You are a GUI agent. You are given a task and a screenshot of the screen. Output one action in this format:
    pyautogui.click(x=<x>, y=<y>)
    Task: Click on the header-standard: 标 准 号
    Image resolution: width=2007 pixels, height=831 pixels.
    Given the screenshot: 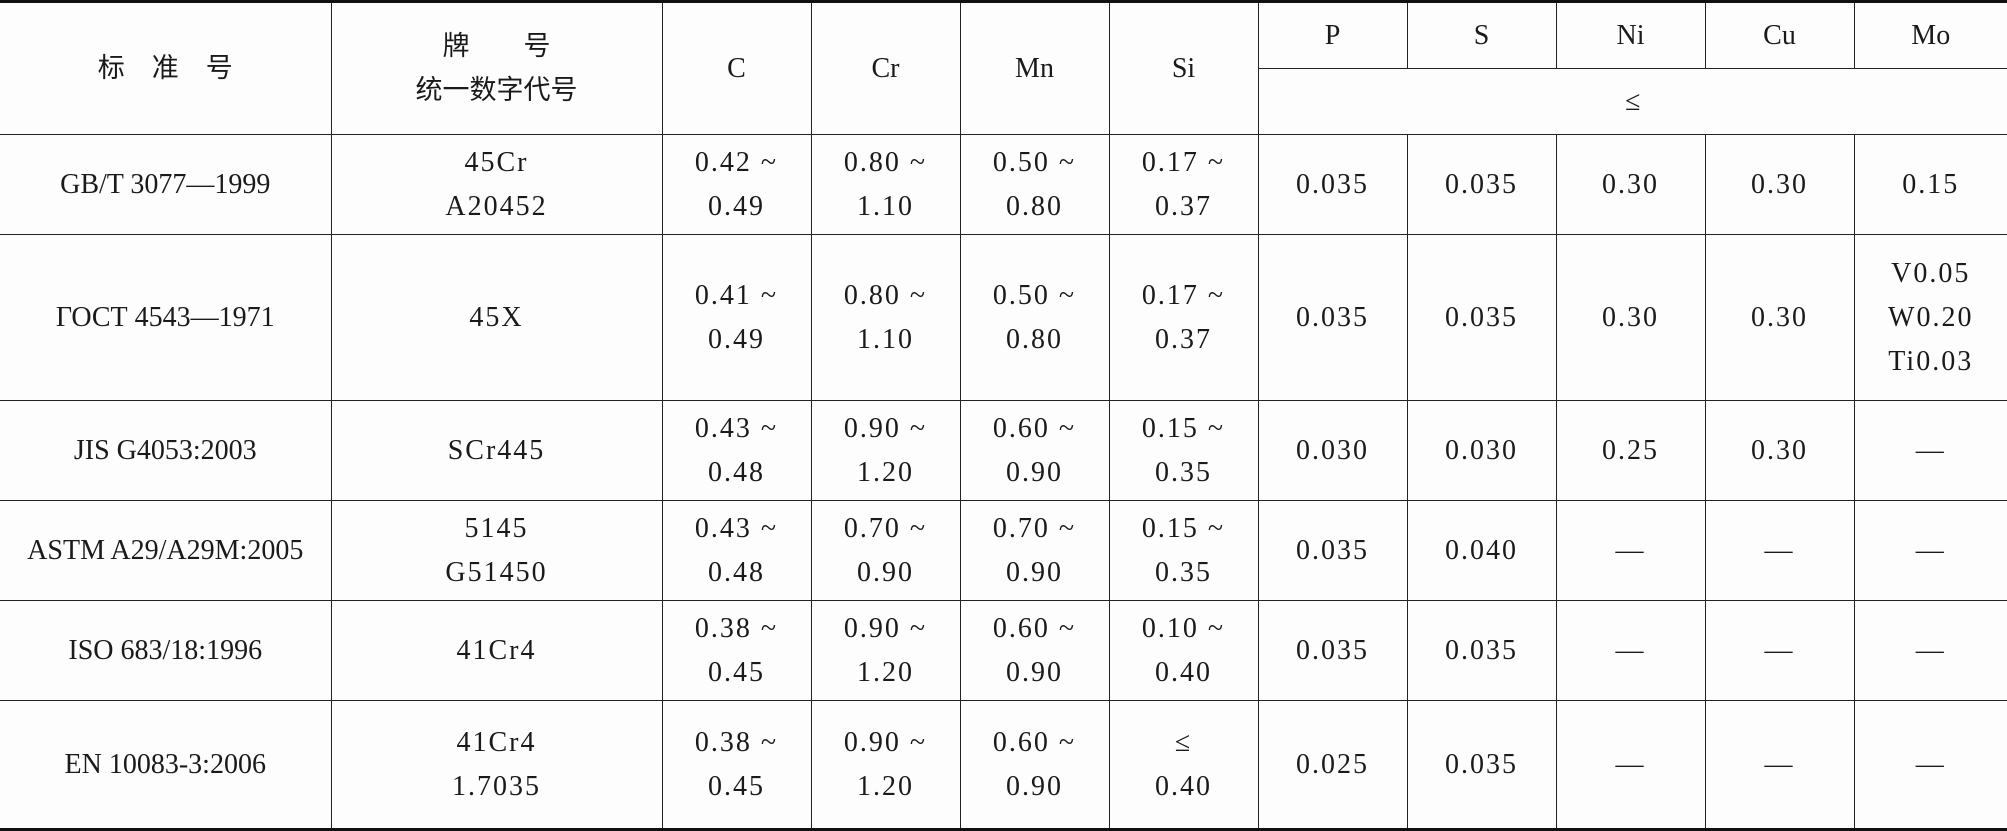 What is the action you would take?
    pyautogui.click(x=165, y=68)
    